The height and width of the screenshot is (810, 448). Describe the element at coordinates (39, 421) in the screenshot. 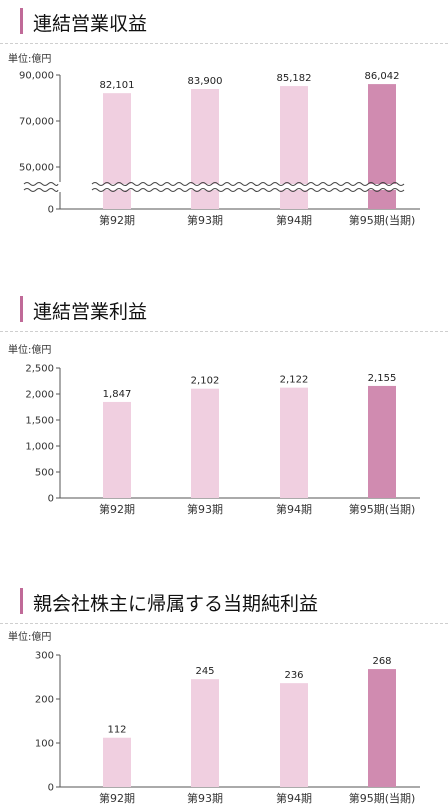

I see `y-tick-label: 1,500` at that location.